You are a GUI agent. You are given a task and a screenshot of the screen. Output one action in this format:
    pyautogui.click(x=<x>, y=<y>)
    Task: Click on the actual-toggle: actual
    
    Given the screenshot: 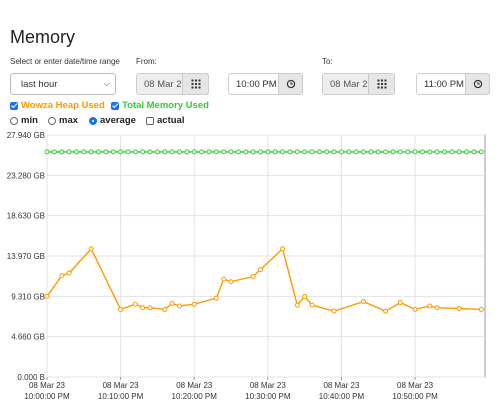 What is the action you would take?
    pyautogui.click(x=165, y=120)
    